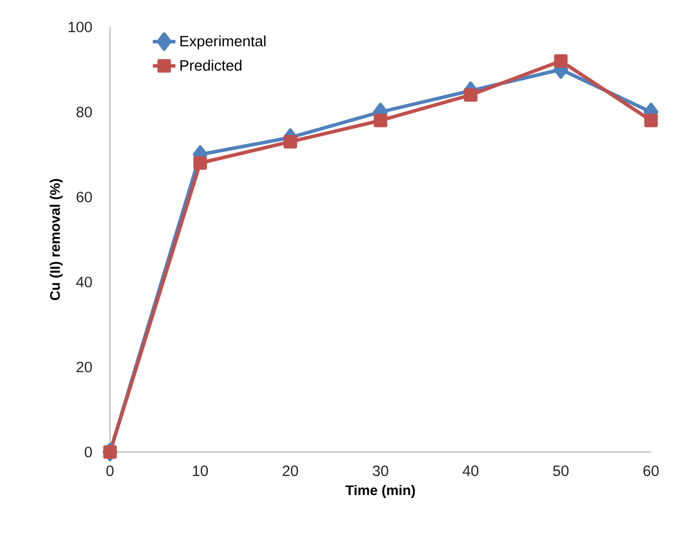  I want to click on x-tick-label: 40, so click(470, 471).